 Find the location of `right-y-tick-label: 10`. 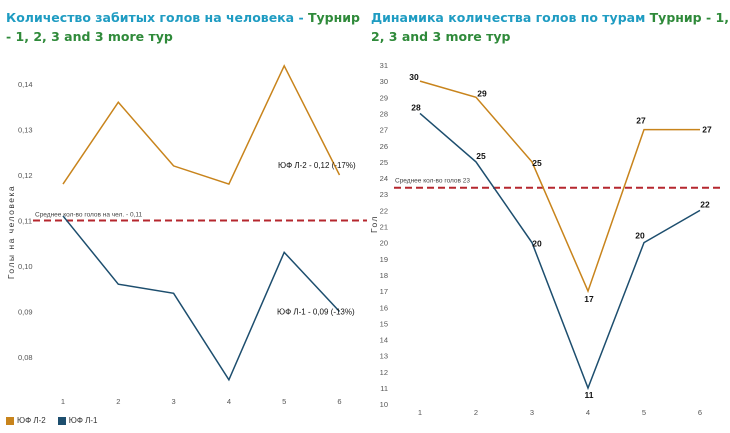

right-y-tick-label: 10 is located at coordinates (384, 404).